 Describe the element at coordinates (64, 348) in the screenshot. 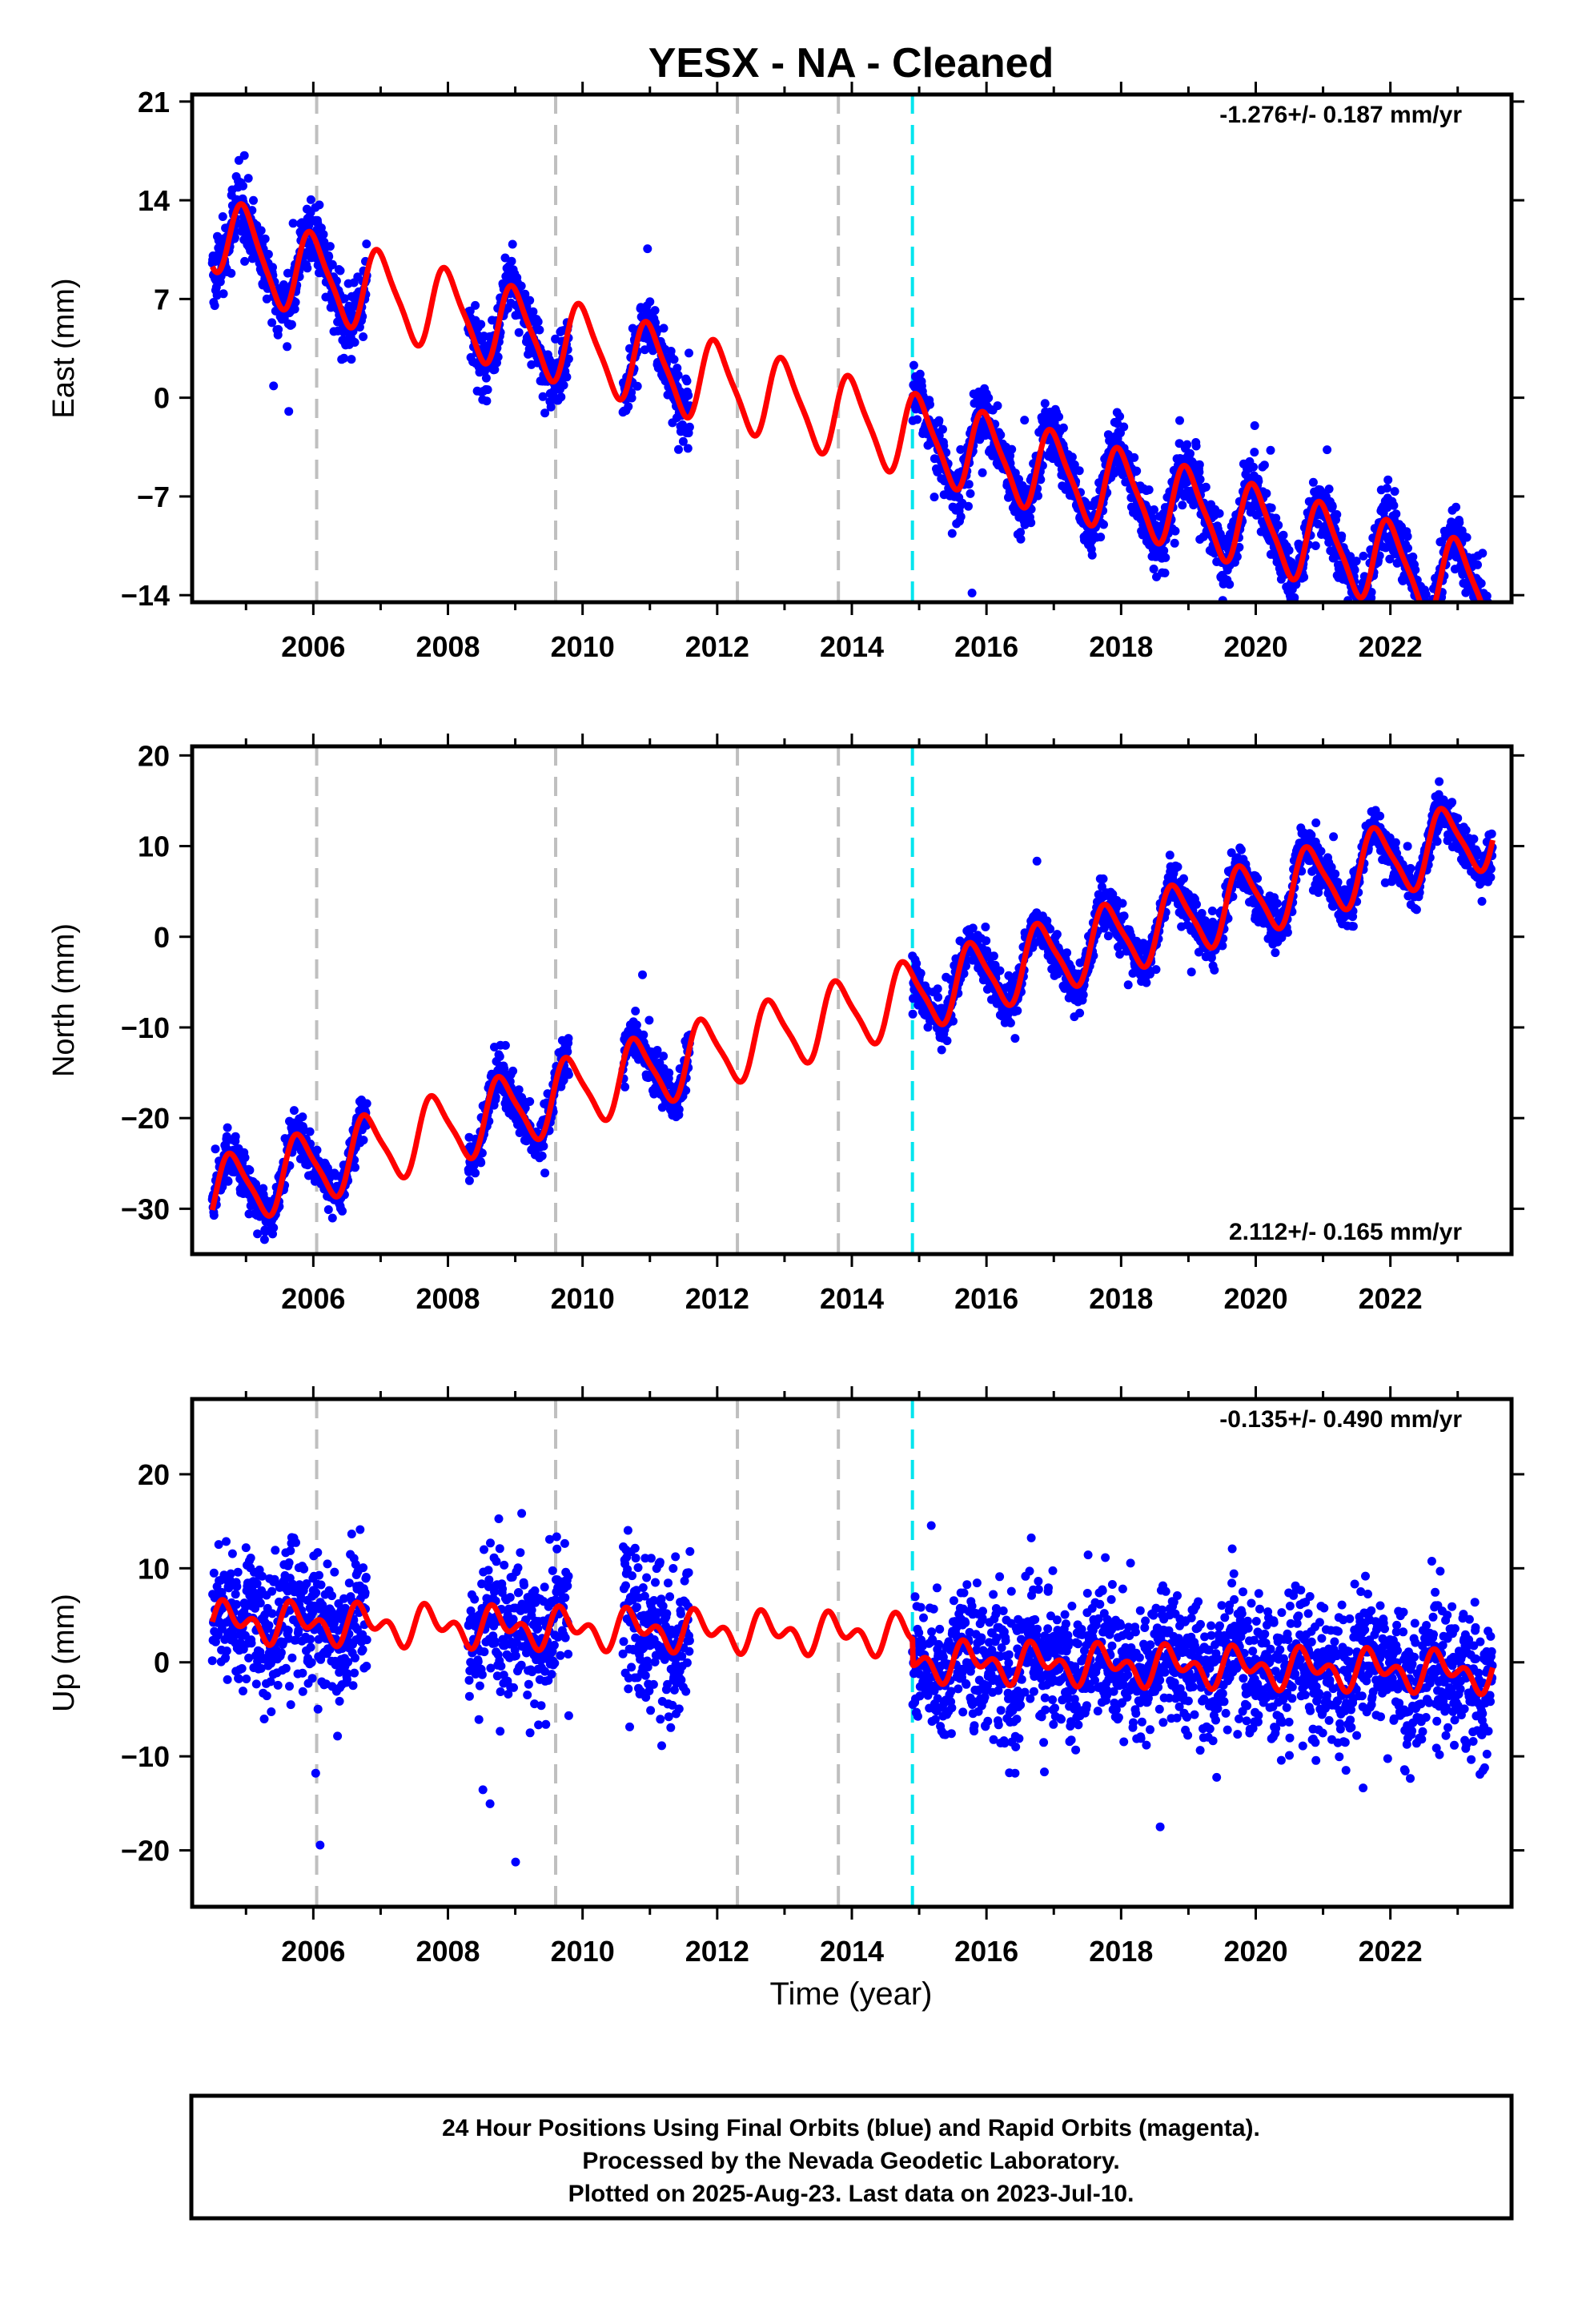

I see `y-axis-label: East (mm)` at that location.